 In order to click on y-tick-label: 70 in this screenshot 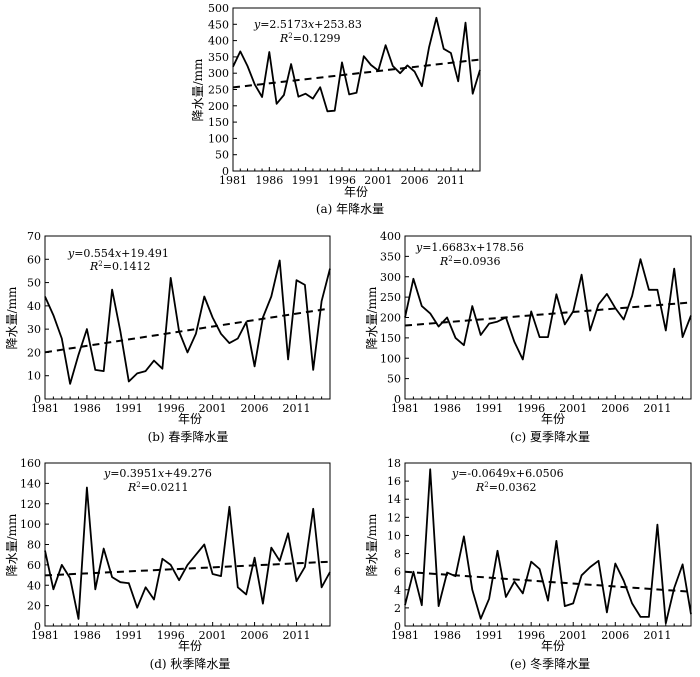, I will do `click(34, 236)`.